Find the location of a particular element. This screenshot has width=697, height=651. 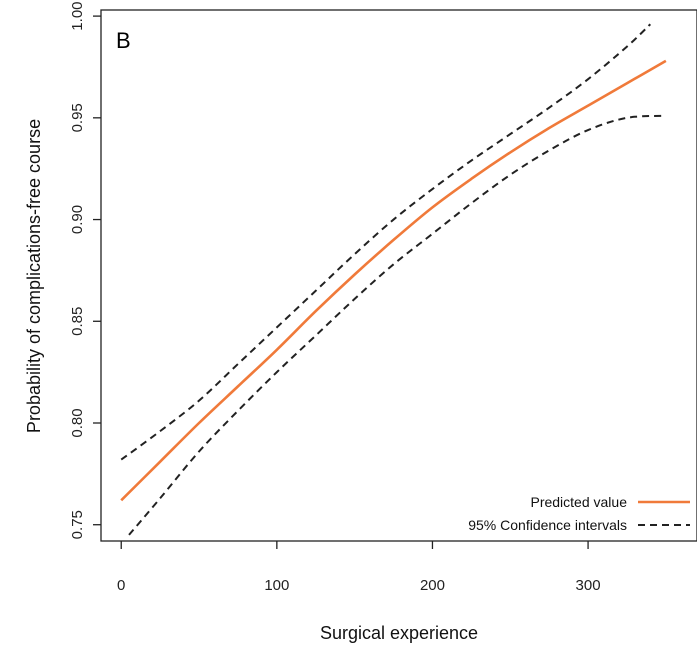

x-axis-title: Surgical experience is located at coordinates (399, 633).